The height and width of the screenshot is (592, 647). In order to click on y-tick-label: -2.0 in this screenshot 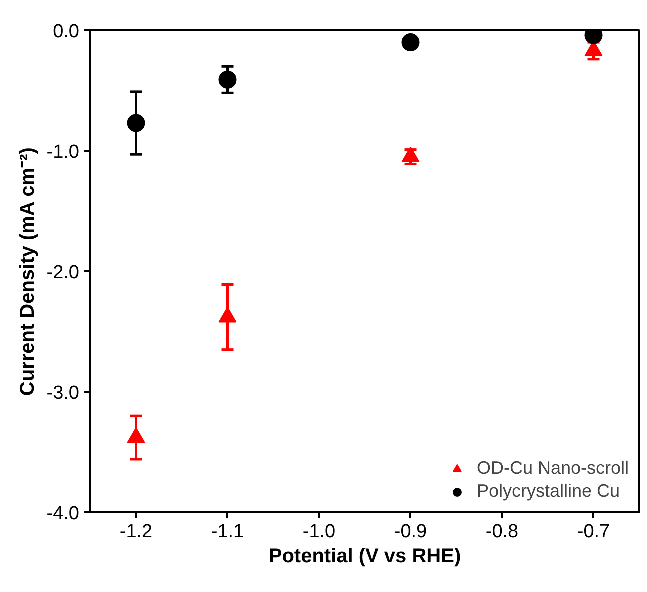, I will do `click(63, 273)`.